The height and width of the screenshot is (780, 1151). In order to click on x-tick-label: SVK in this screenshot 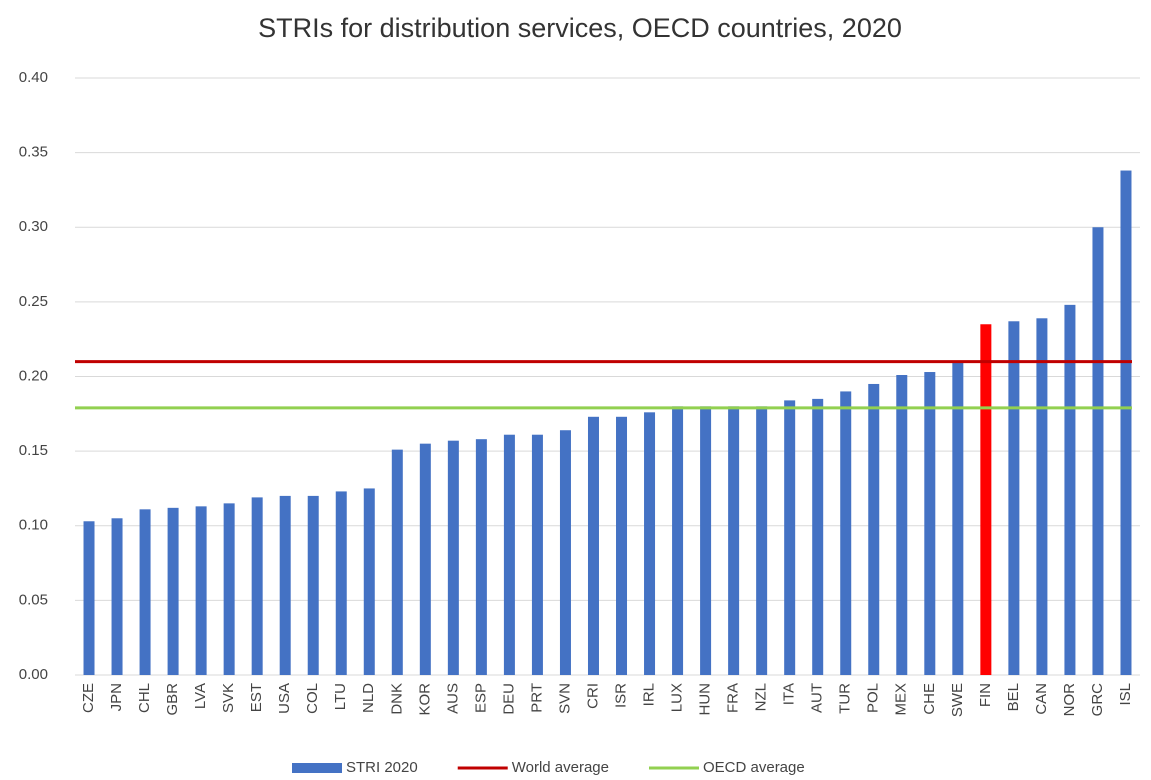, I will do `click(228, 698)`.